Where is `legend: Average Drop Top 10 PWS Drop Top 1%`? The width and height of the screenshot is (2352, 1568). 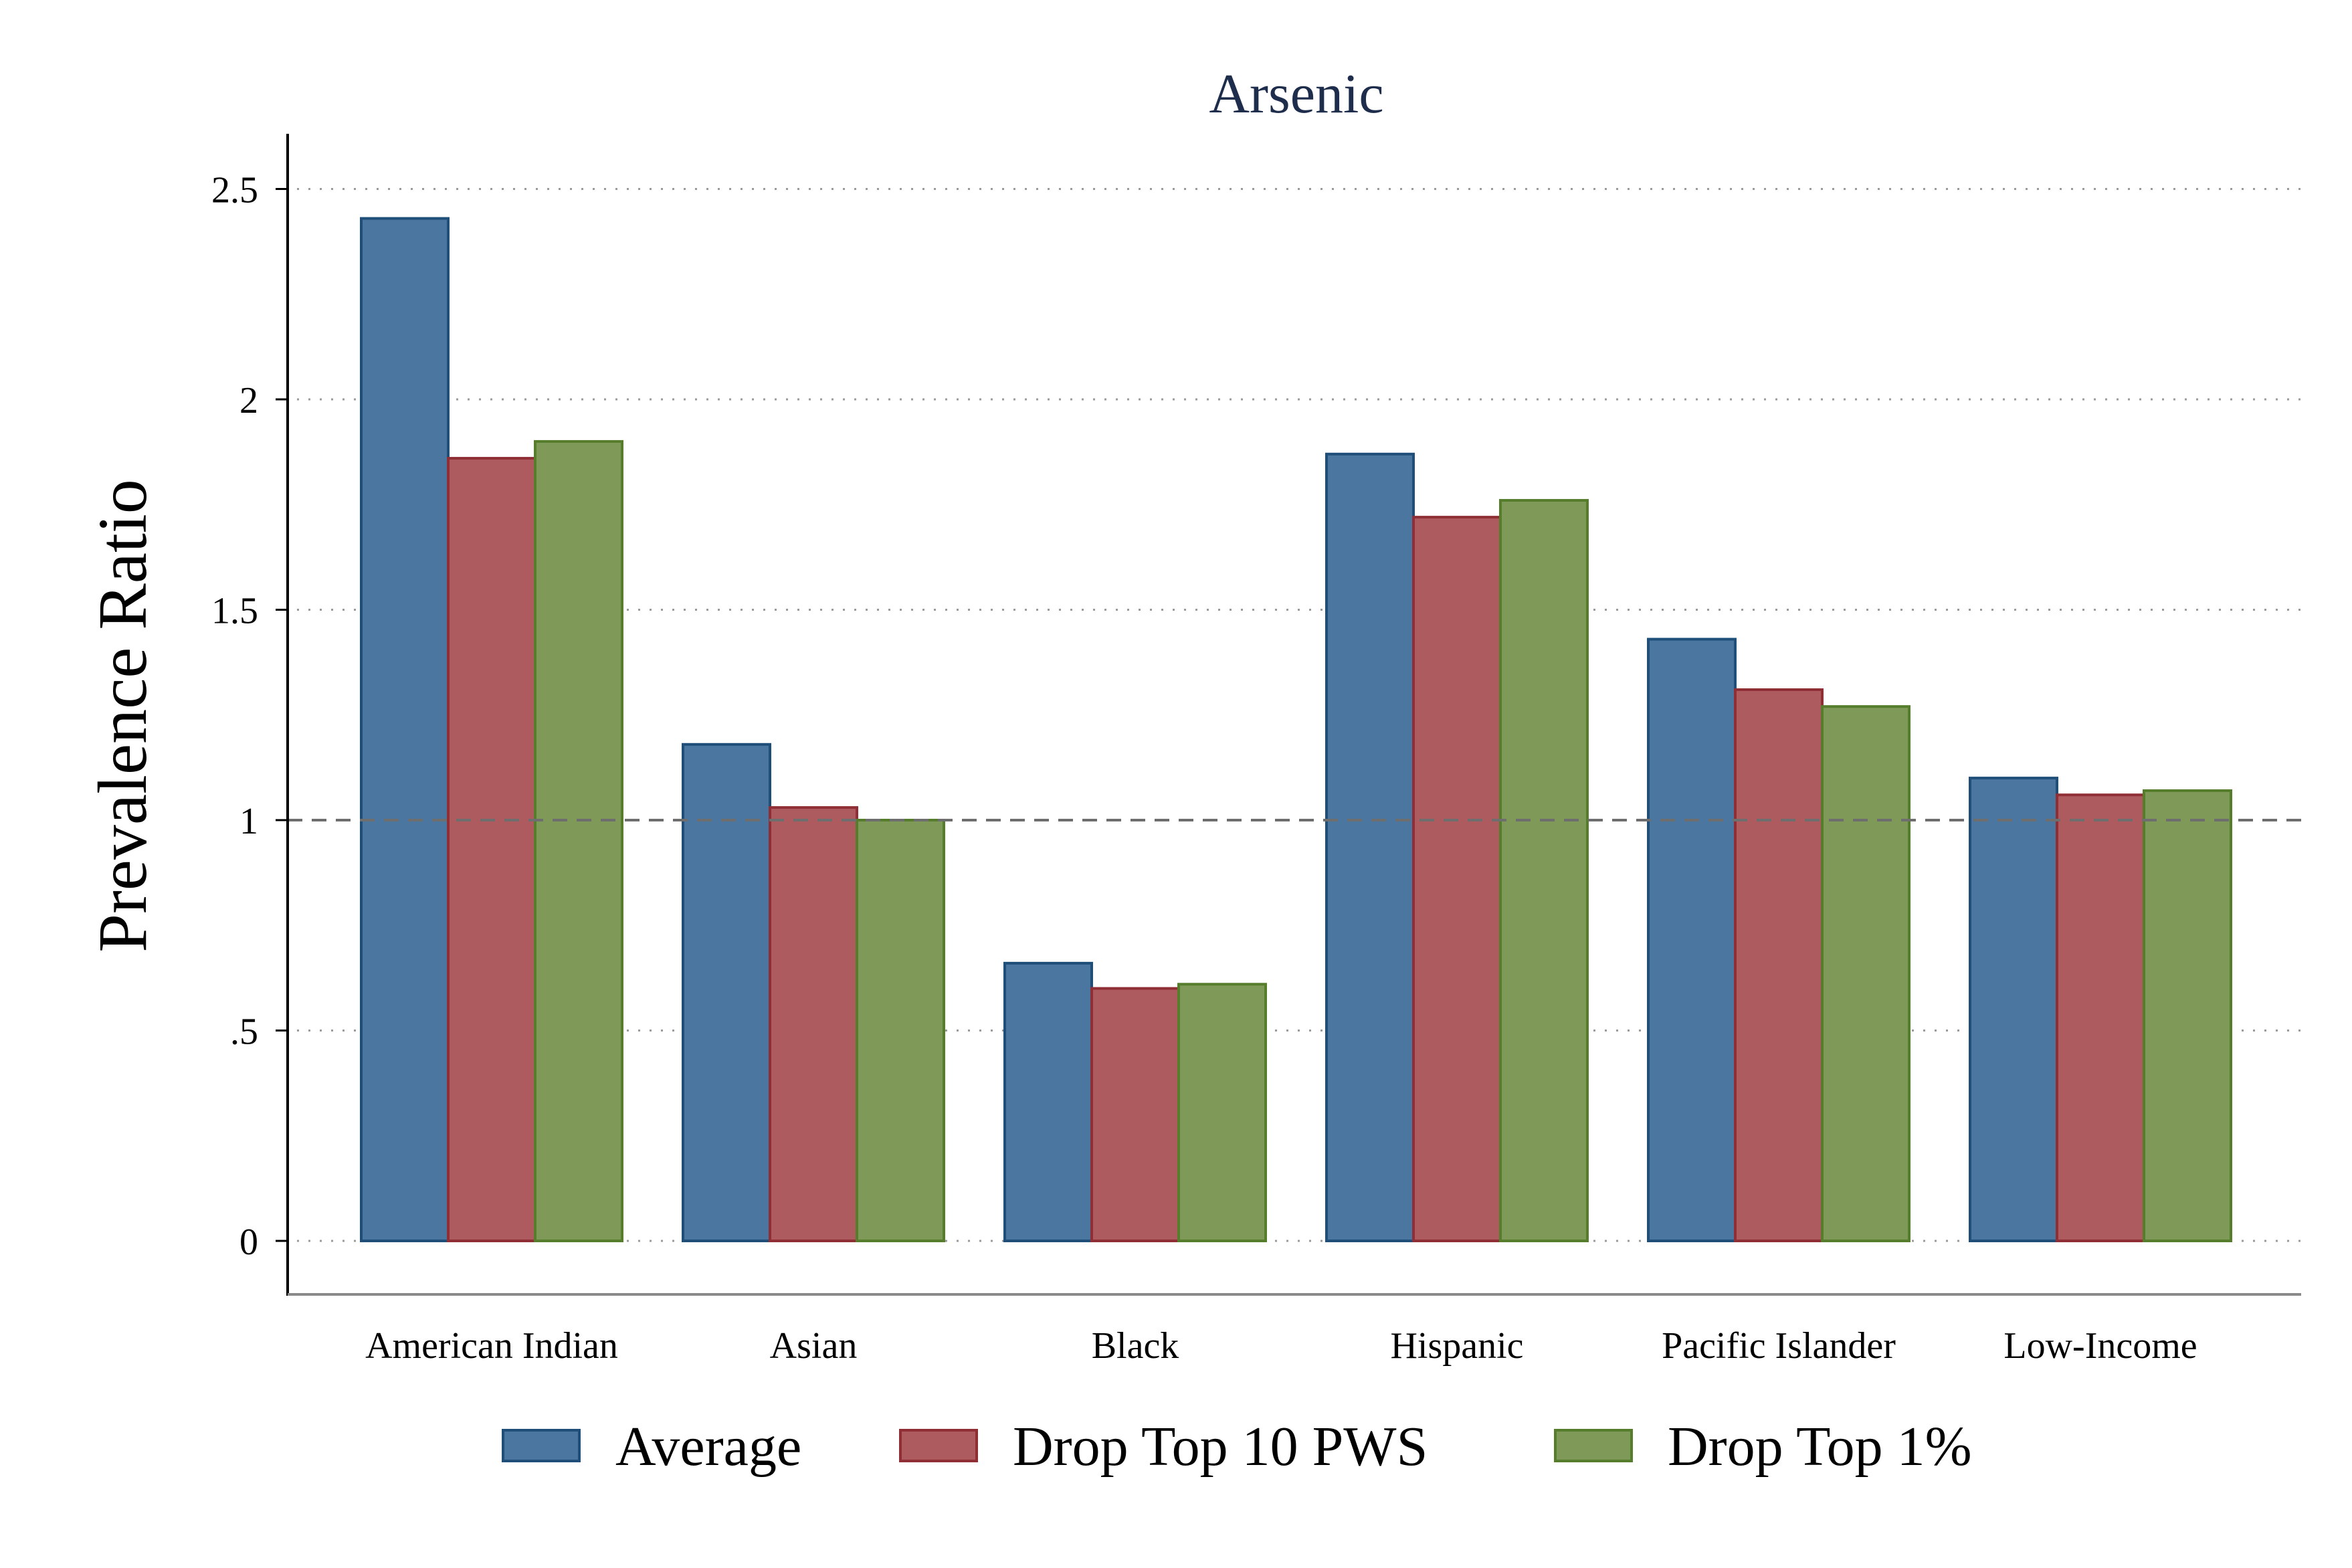 legend: Average Drop Top 10 PWS Drop Top 1% is located at coordinates (1237, 1446).